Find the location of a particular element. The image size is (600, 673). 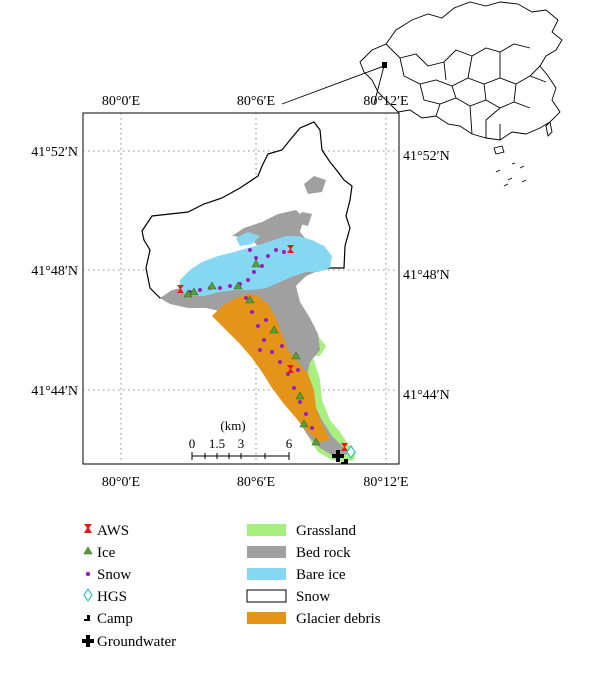

china-outline is located at coordinates (461, 71).